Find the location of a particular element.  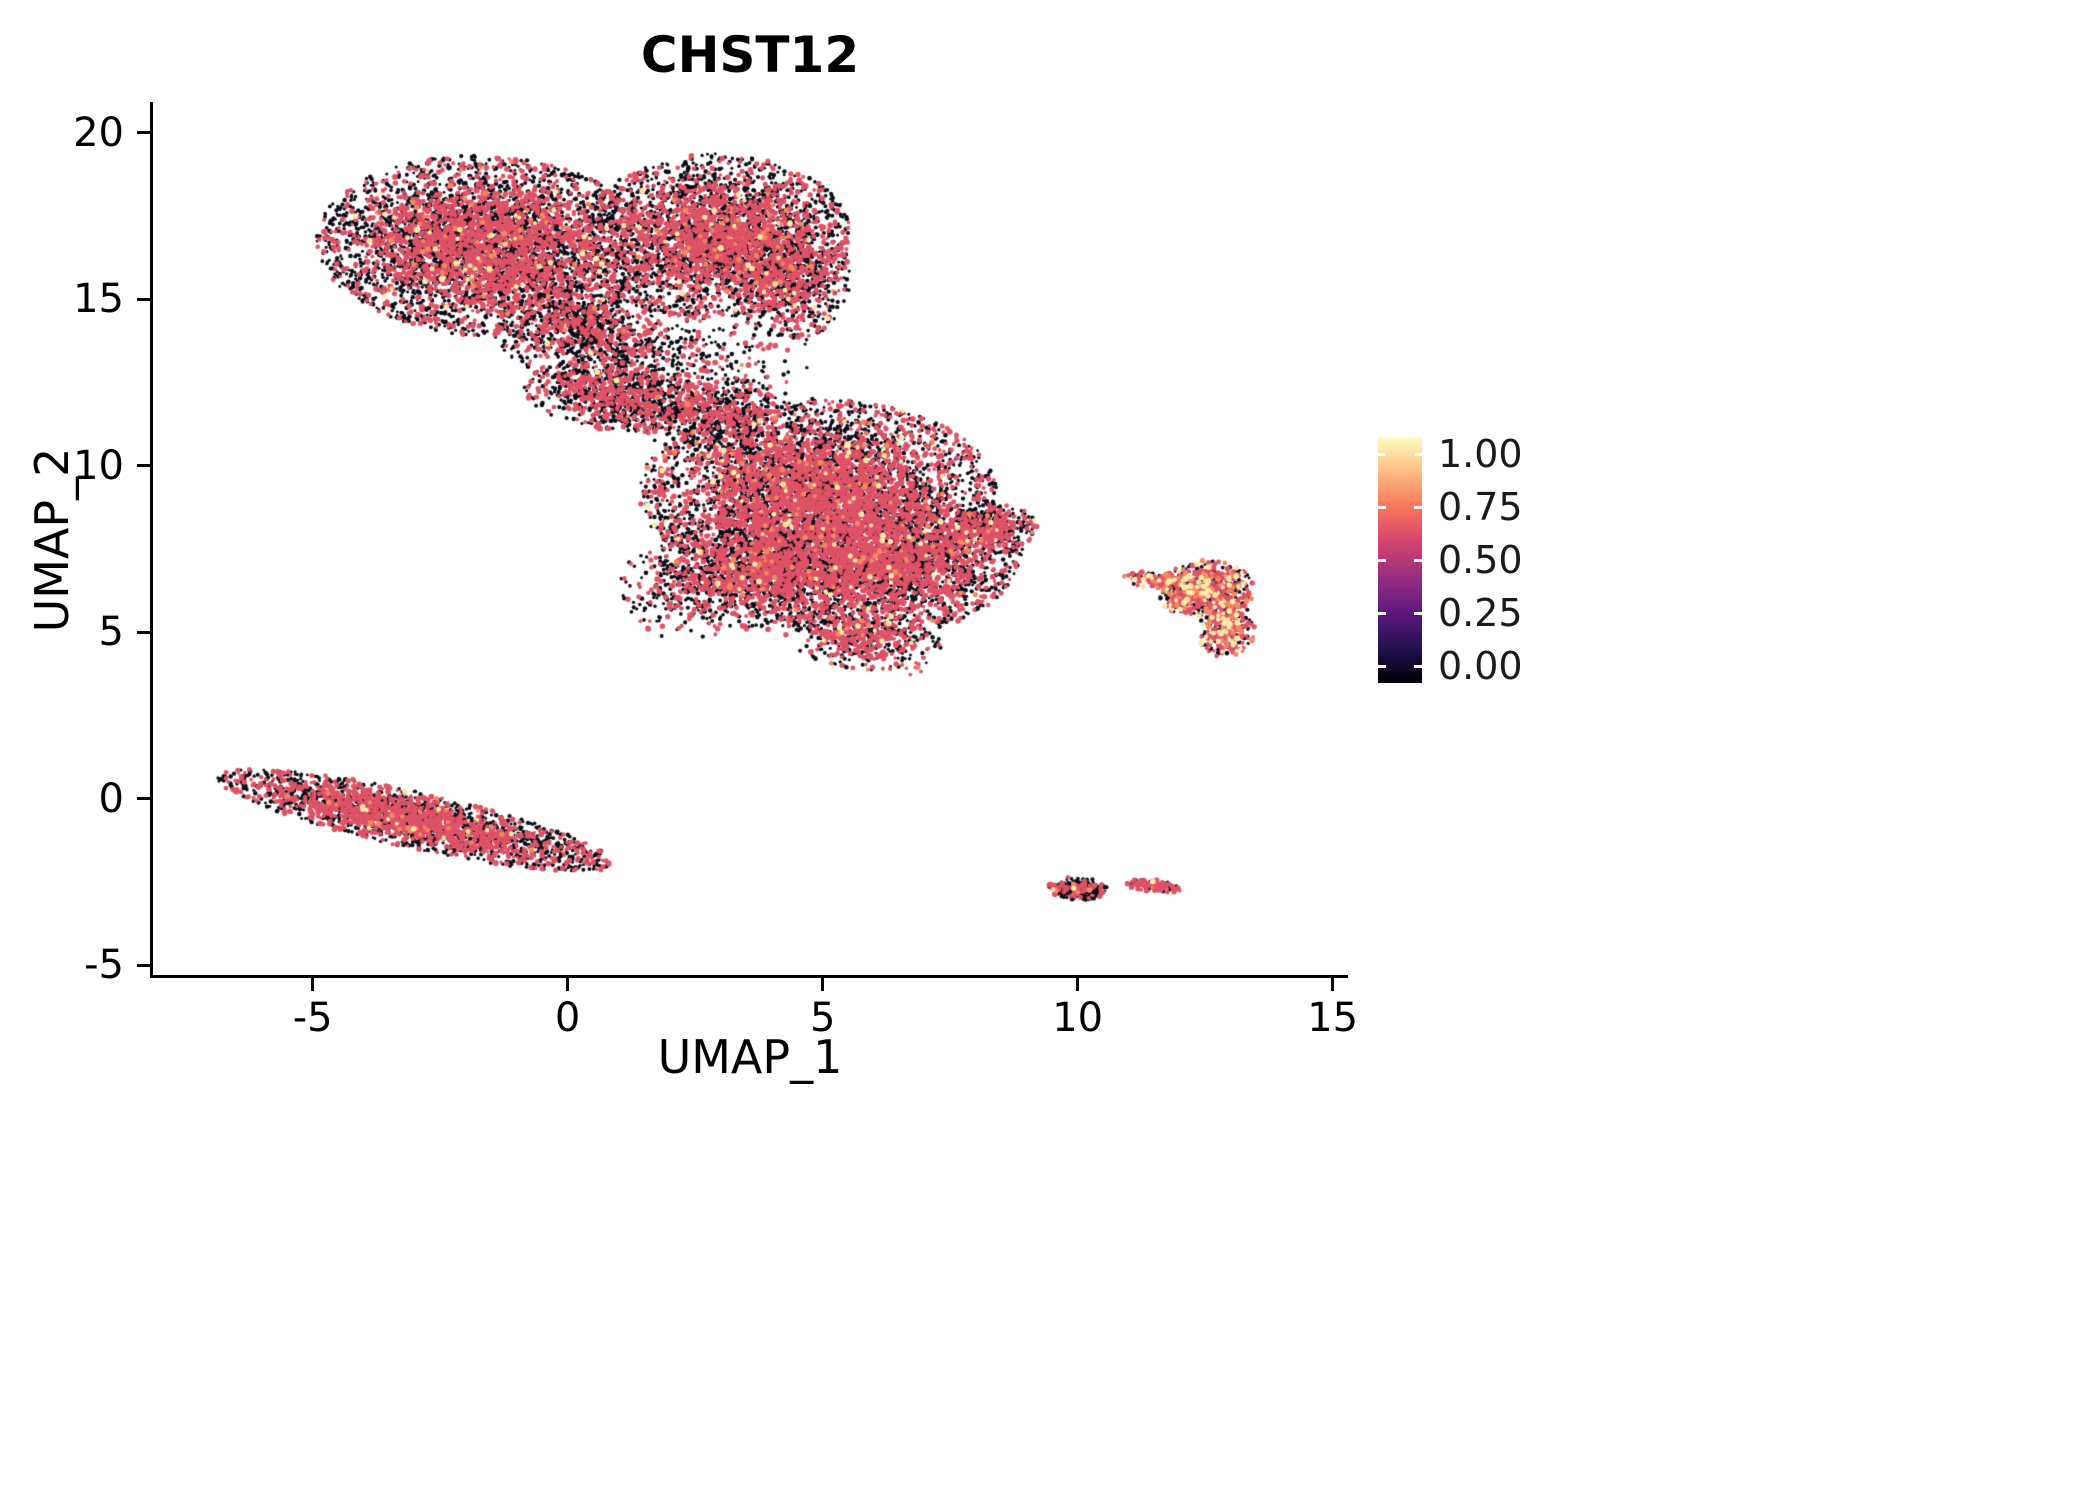

colorbar-tick-label: 0.25 is located at coordinates (1480, 613).